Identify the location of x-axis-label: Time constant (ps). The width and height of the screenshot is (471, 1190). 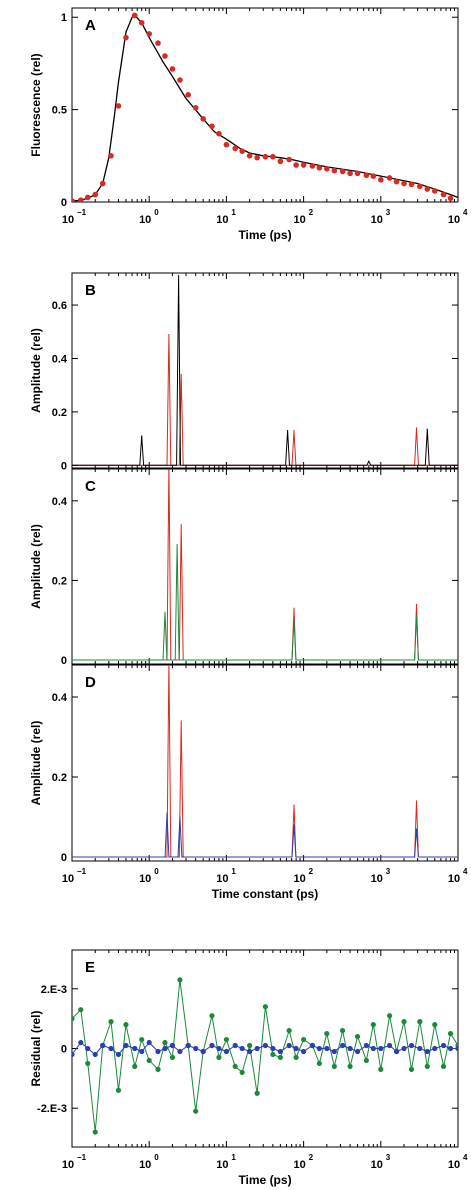
(265, 894).